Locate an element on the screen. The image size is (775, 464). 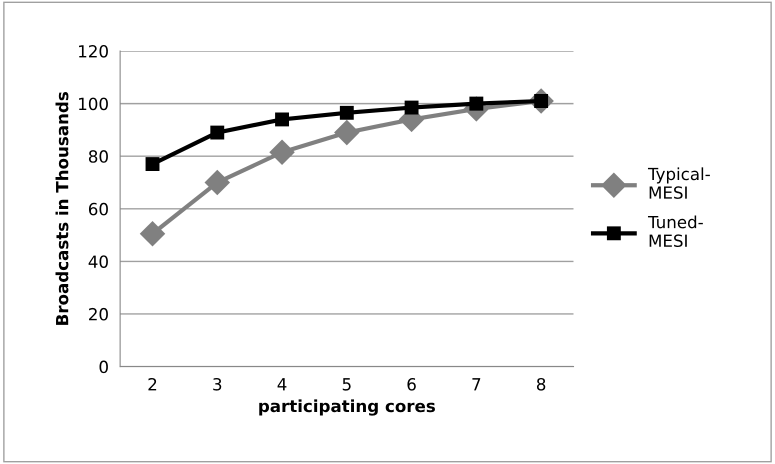
legend-label: Tuned-MESI is located at coordinates (675, 231).